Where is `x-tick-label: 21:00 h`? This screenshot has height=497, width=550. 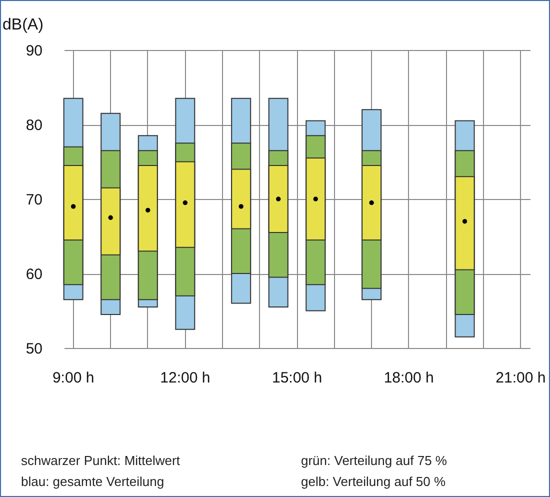 x-tick-label: 21:00 h is located at coordinates (521, 378).